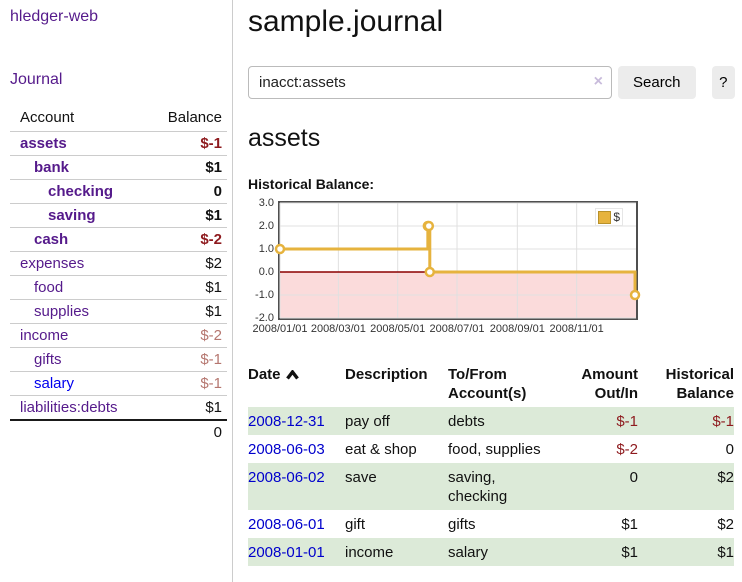 Image resolution: width=742 pixels, height=582 pixels. I want to click on account-link-bank: bank, so click(52, 167).